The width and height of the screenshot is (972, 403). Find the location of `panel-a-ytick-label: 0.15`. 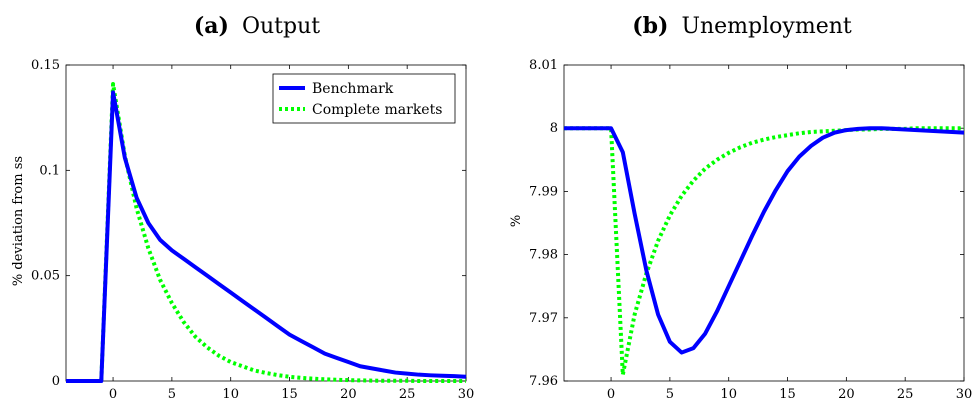

panel-a-ytick-label: 0.15 is located at coordinates (45, 65).